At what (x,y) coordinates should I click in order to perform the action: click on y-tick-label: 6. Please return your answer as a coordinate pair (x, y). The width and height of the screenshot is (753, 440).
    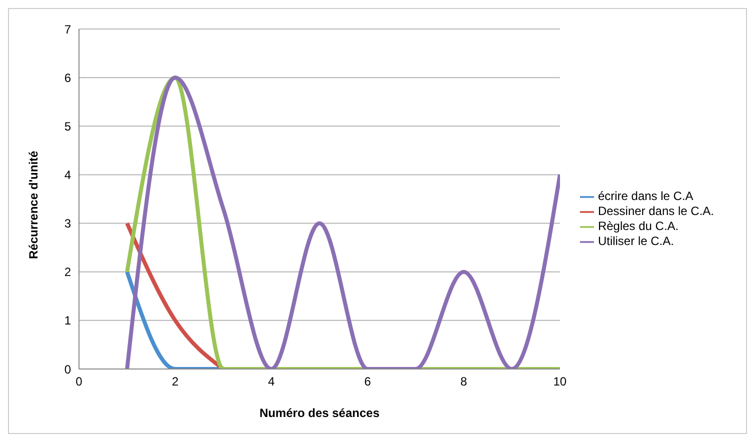
    Looking at the image, I should click on (68, 77).